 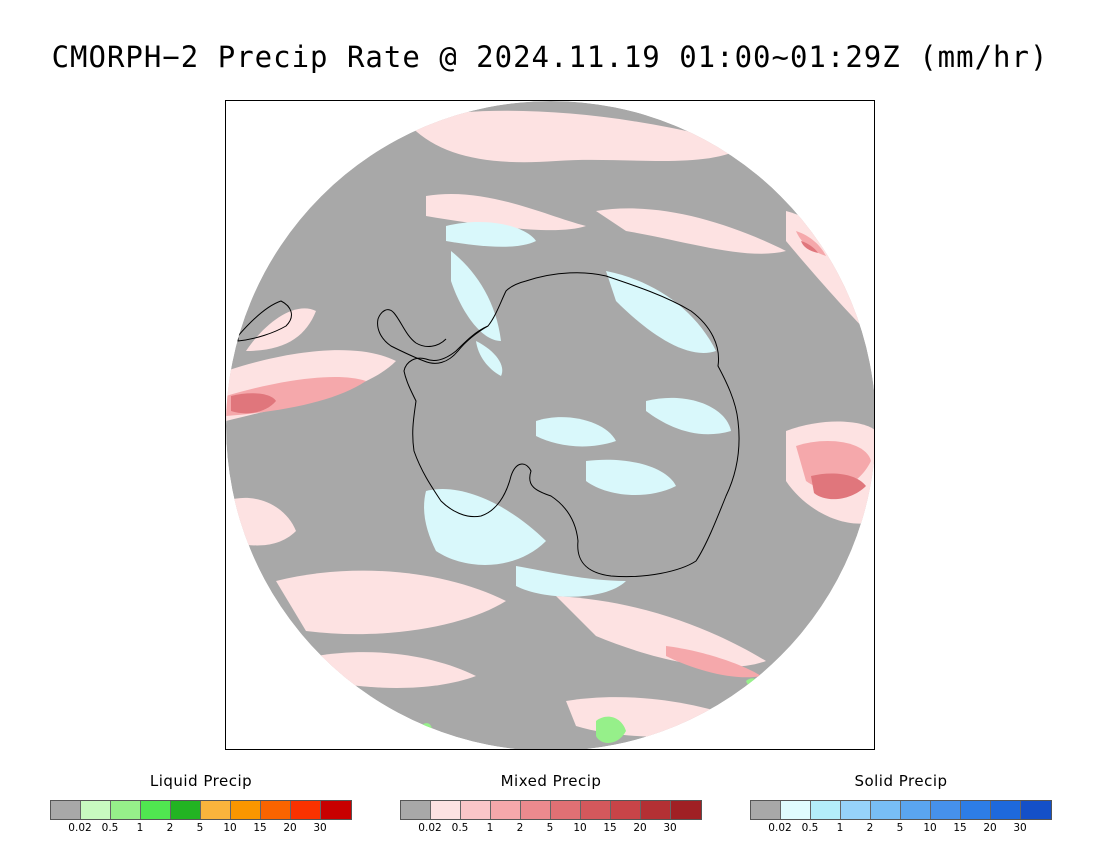 What do you see at coordinates (551, 781) in the screenshot?
I see `legend-mixed-title: Mixed Precip` at bounding box center [551, 781].